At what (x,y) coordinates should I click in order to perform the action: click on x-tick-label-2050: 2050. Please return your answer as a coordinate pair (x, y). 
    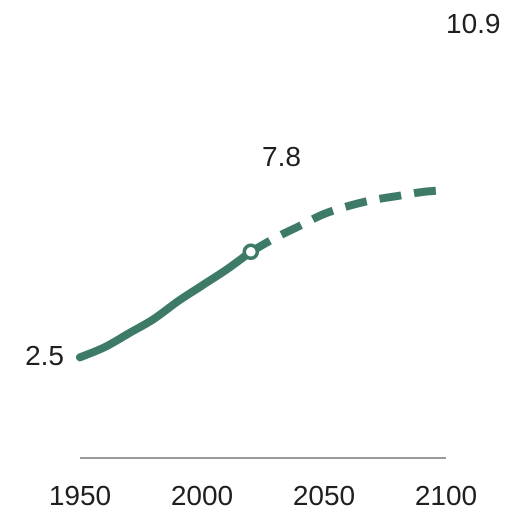
    Looking at the image, I should click on (324, 495).